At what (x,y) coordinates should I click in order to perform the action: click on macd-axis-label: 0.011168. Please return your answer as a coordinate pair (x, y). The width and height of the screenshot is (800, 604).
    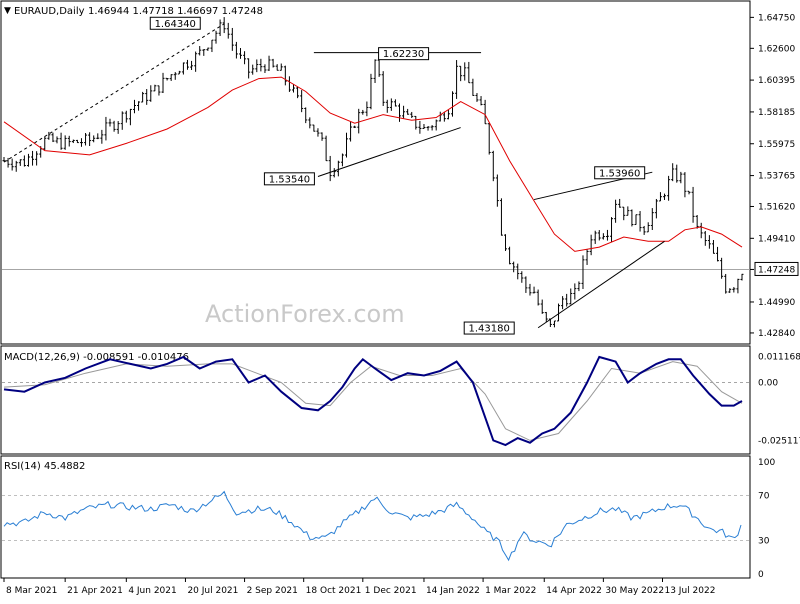
    Looking at the image, I should click on (779, 358).